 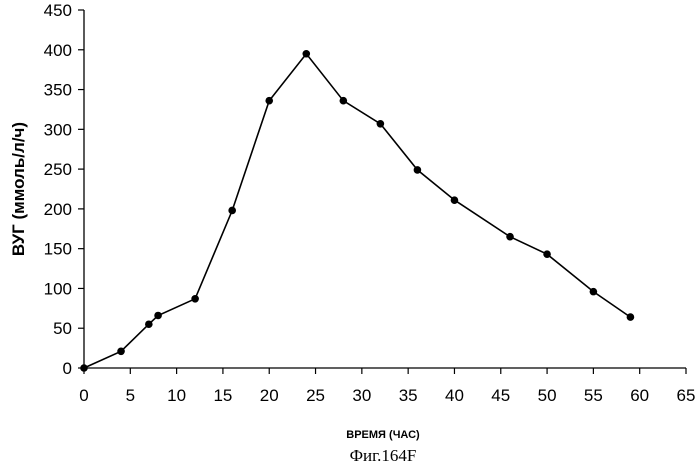 I want to click on x-tick-label: 10, so click(x=176, y=395).